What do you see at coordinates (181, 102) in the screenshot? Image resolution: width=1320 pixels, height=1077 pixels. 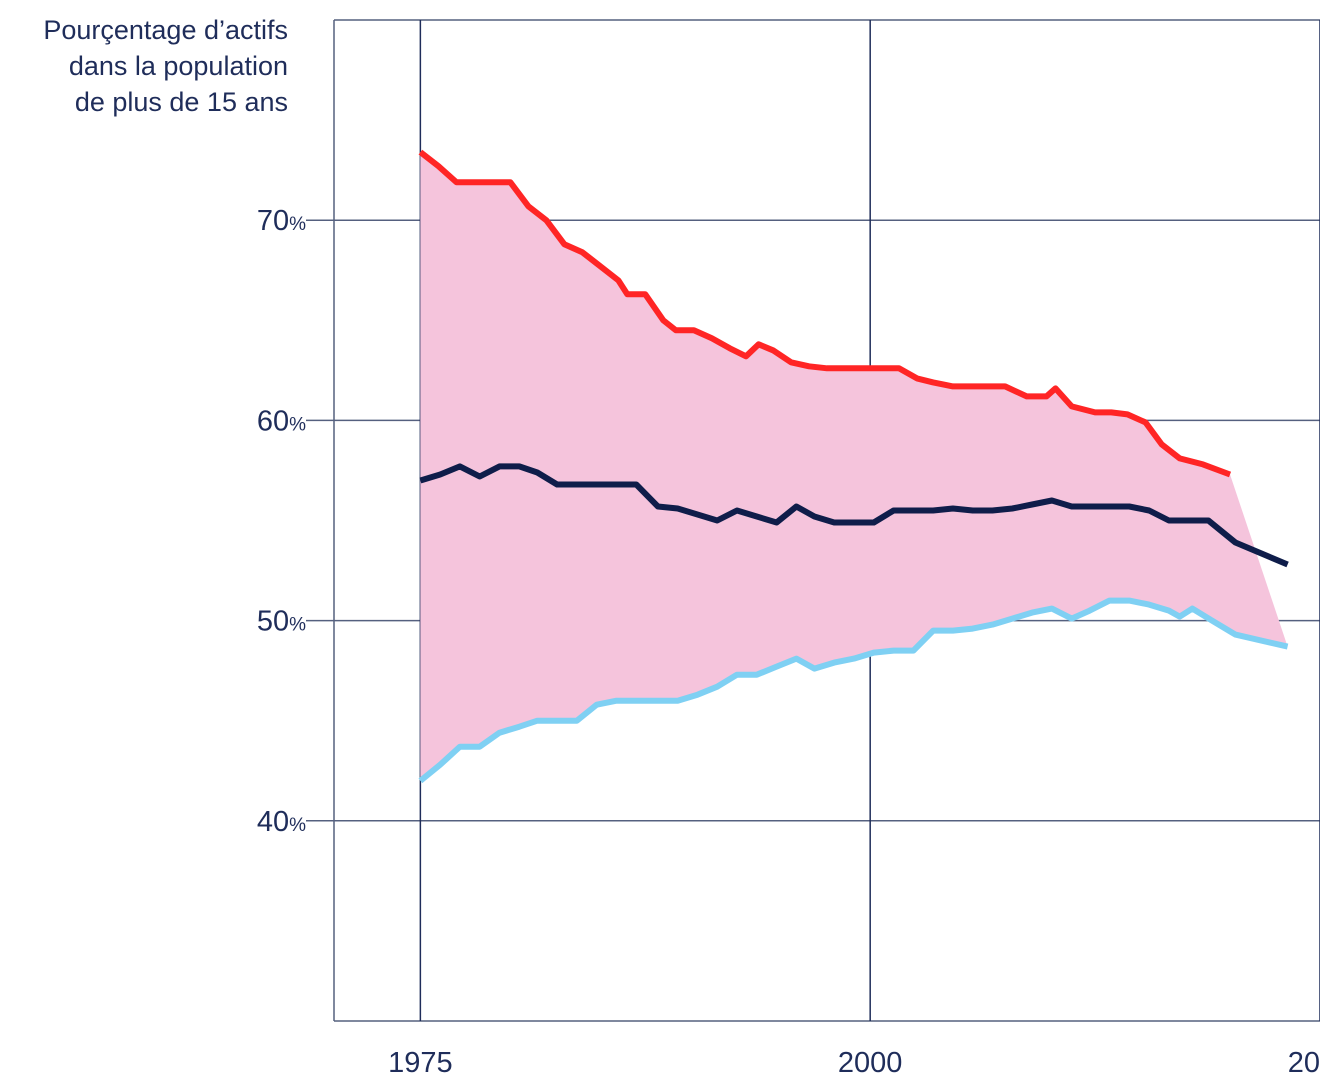 I see `y-axis-title-line-3: de plus de 15 ans` at bounding box center [181, 102].